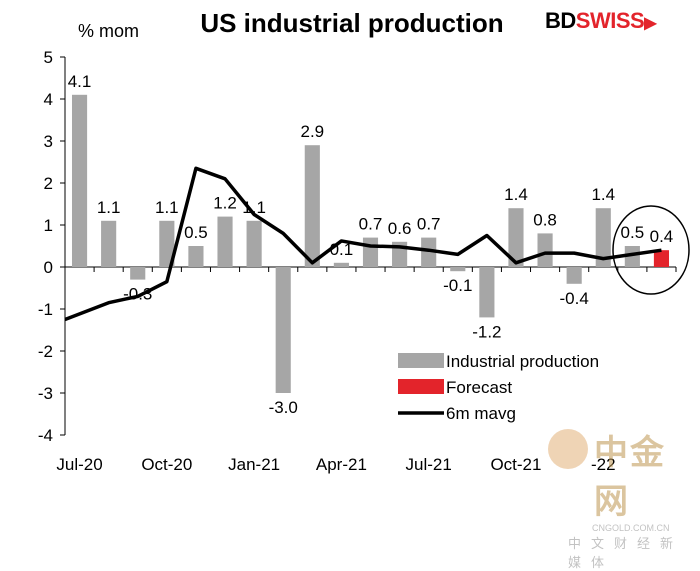 The width and height of the screenshot is (700, 571). What do you see at coordinates (45, 351) in the screenshot?
I see `y-tick-label: -2` at bounding box center [45, 351].